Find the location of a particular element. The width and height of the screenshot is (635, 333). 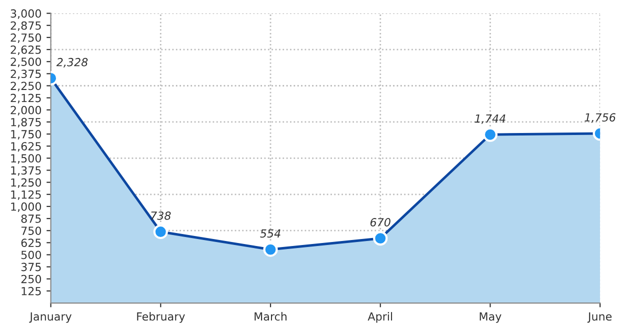

y-tick-label: 1,125 is located at coordinates (26, 195).